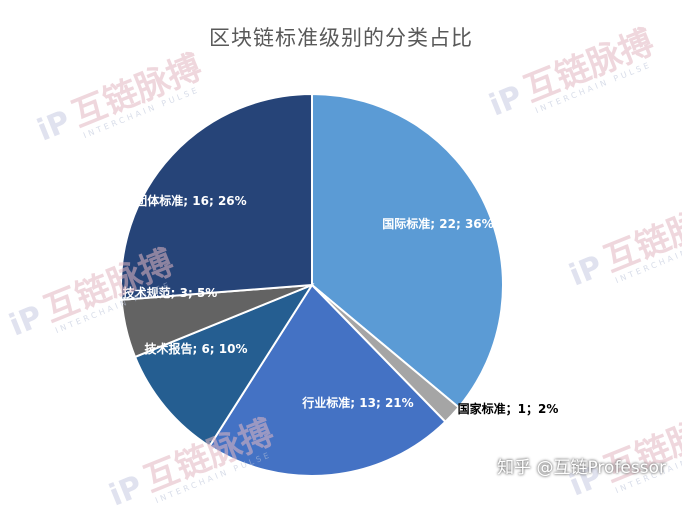 The width and height of the screenshot is (682, 520). Describe the element at coordinates (341, 38) in the screenshot. I see `chart-title: 区块链标准级别的分类占比` at that location.